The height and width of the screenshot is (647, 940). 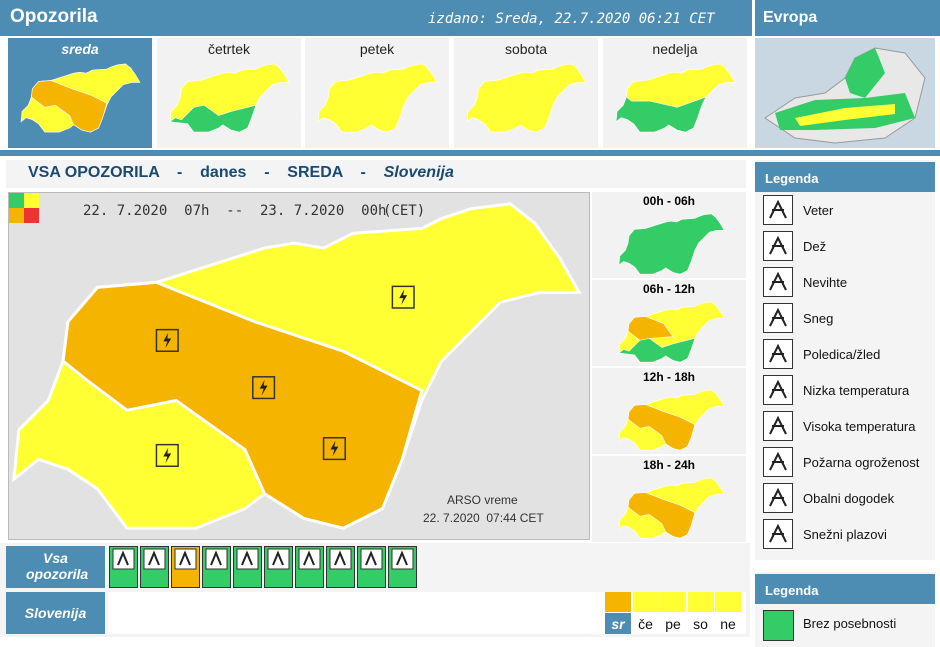 I want to click on day-thumbnail: sreda, so click(x=80, y=93).